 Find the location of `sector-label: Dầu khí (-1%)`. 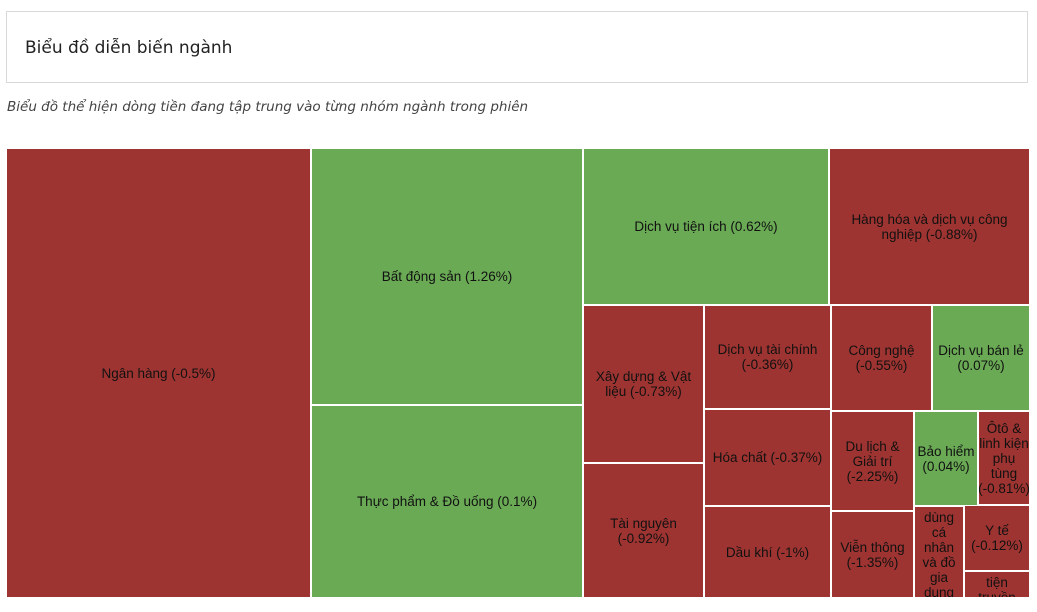

sector-label: Dầu khí (-1%) is located at coordinates (767, 552).